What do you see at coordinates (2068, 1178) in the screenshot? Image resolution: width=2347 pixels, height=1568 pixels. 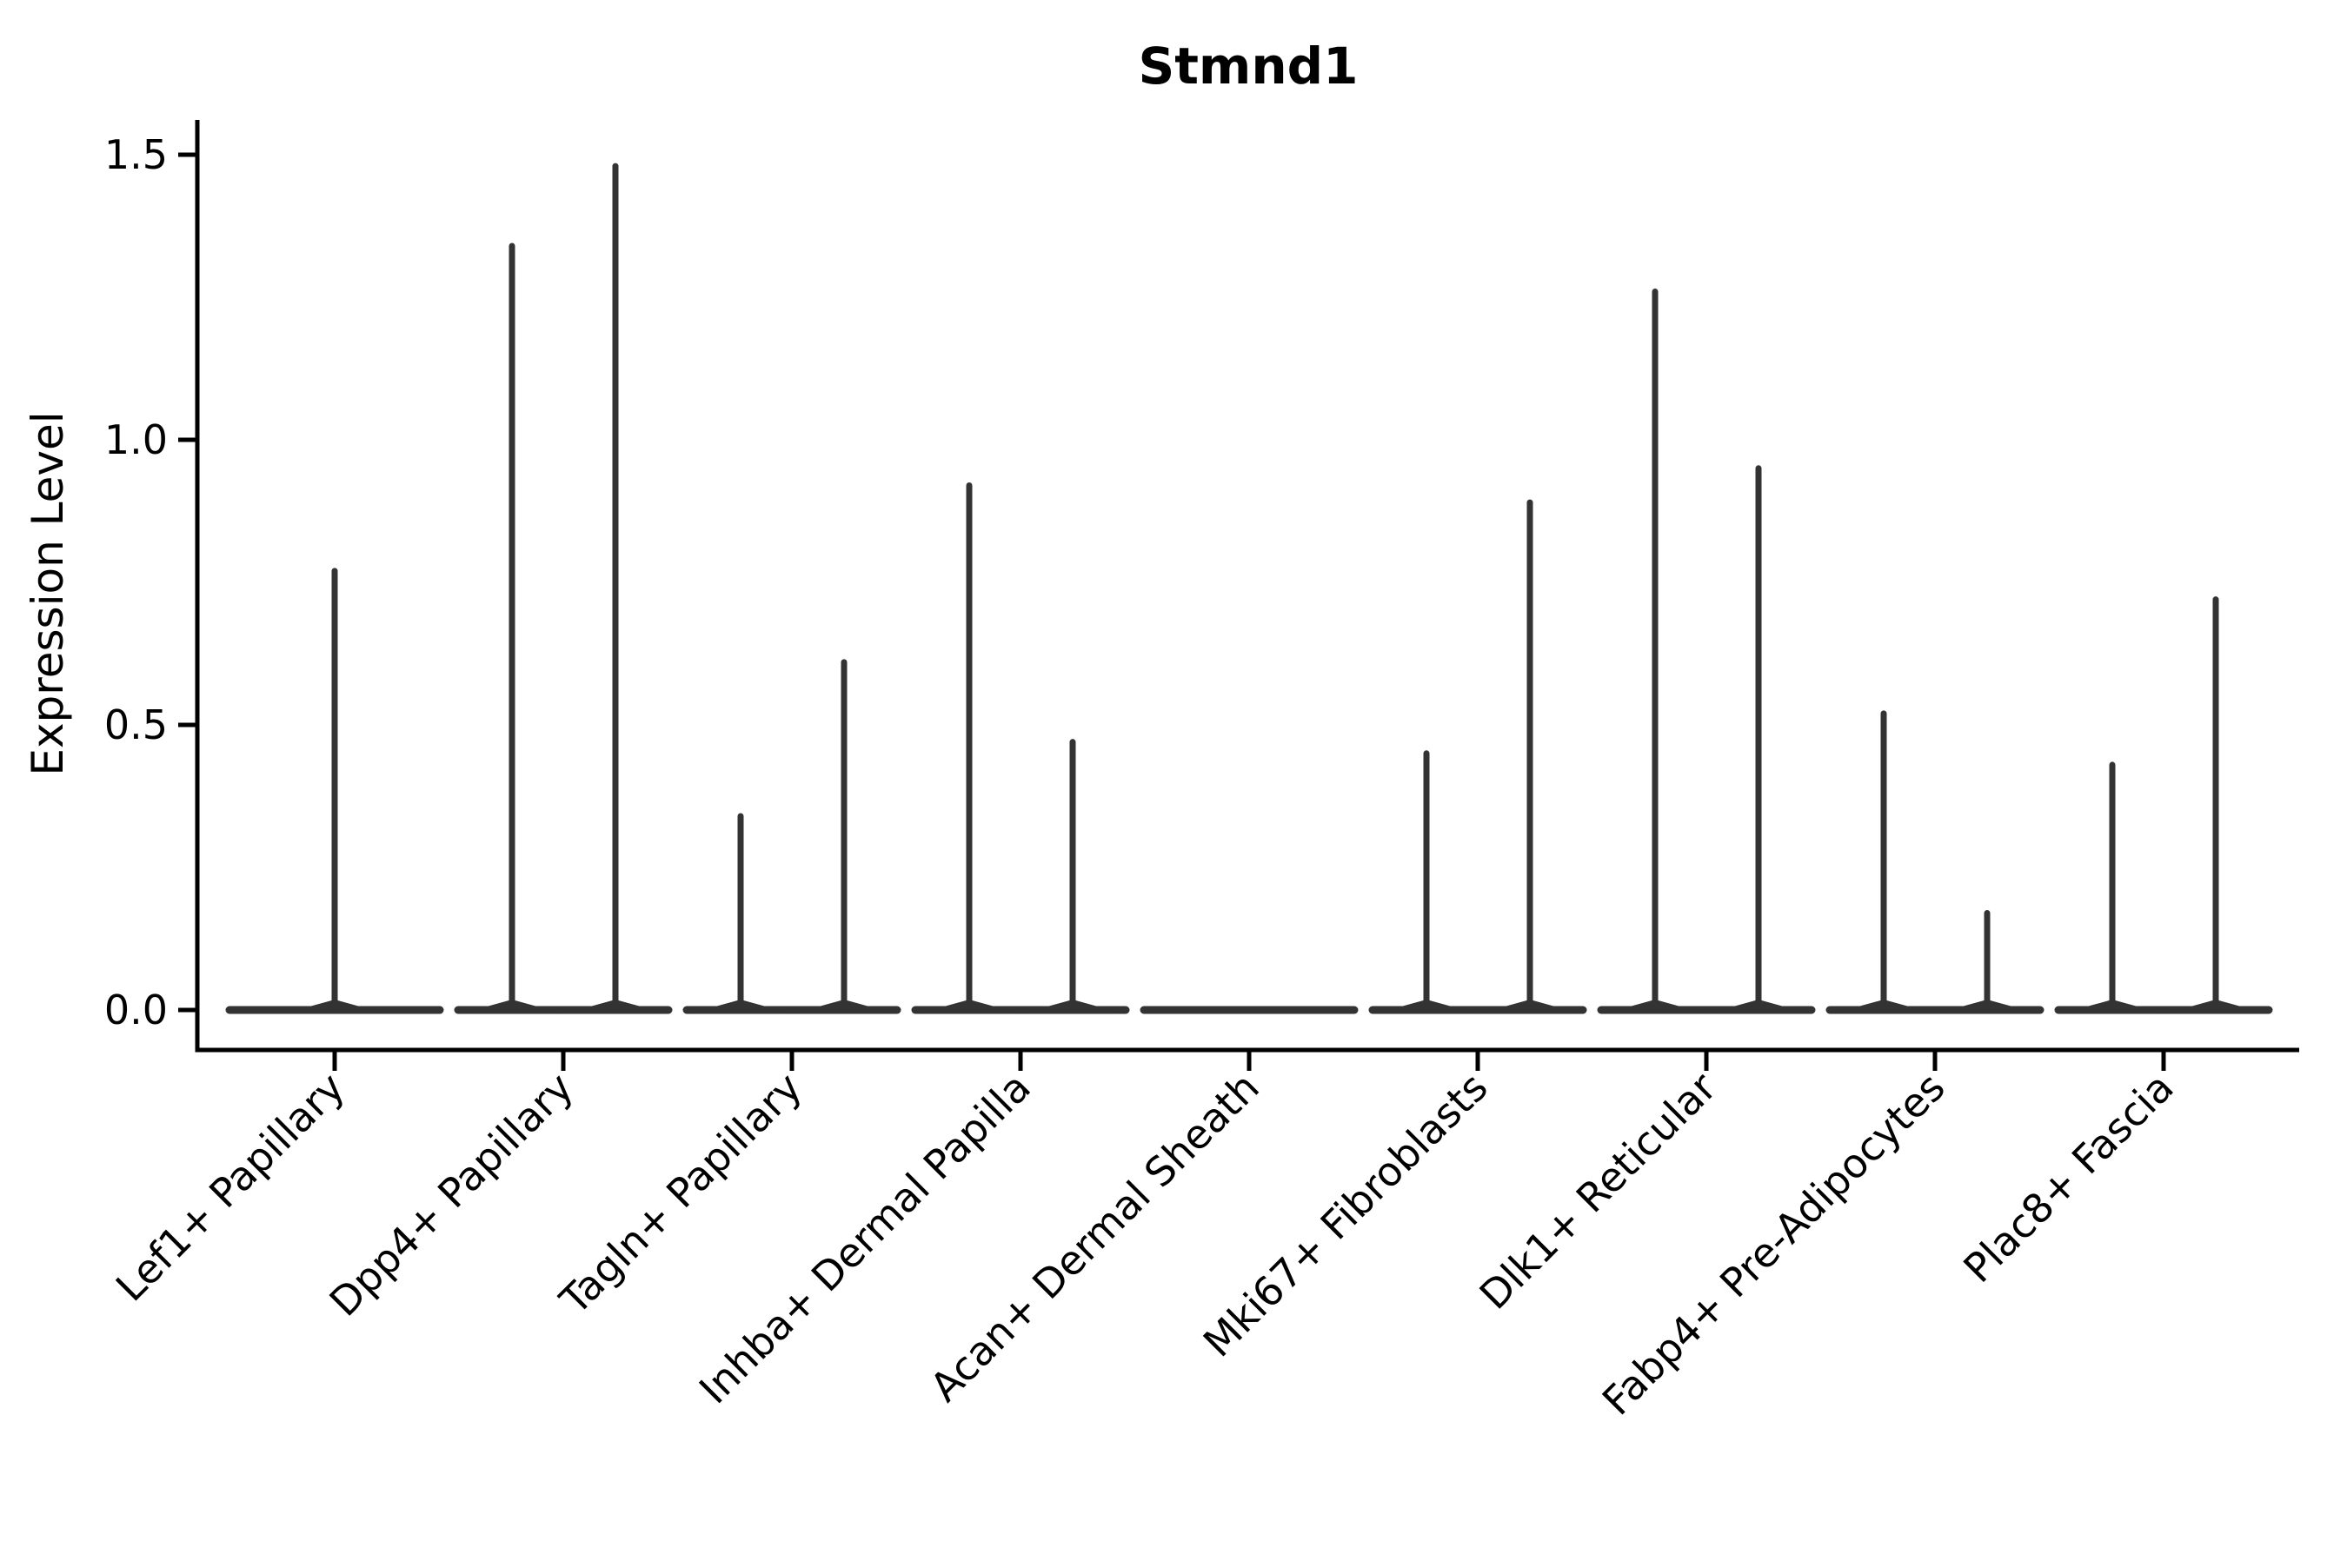 I see `x-tick-label: Plac8+ Fascia` at bounding box center [2068, 1178].